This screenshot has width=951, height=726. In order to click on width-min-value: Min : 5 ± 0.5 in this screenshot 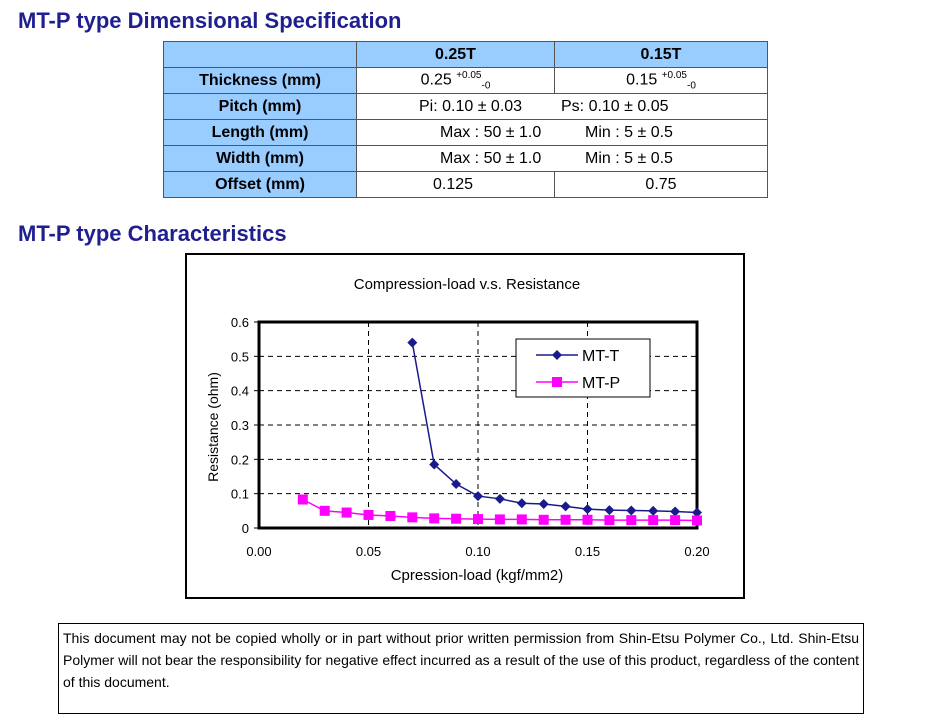, I will do `click(629, 158)`.